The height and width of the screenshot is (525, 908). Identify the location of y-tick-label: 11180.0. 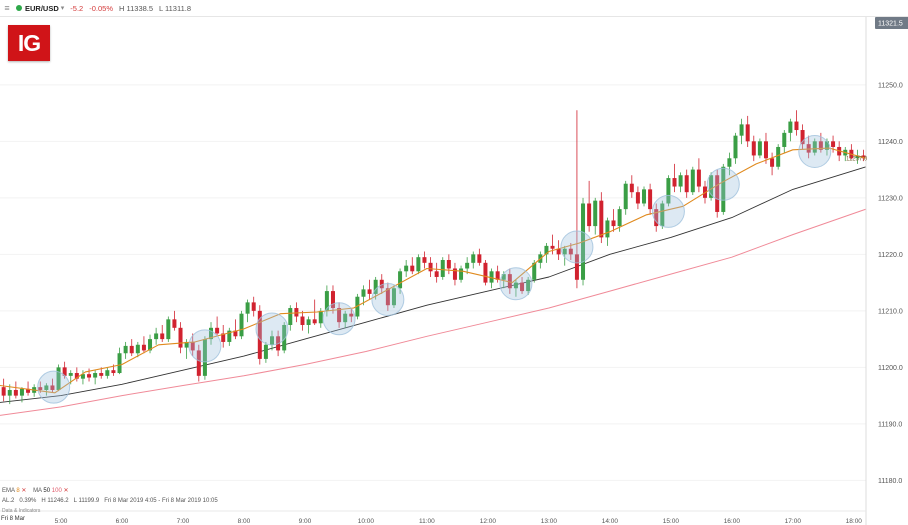
(890, 481).